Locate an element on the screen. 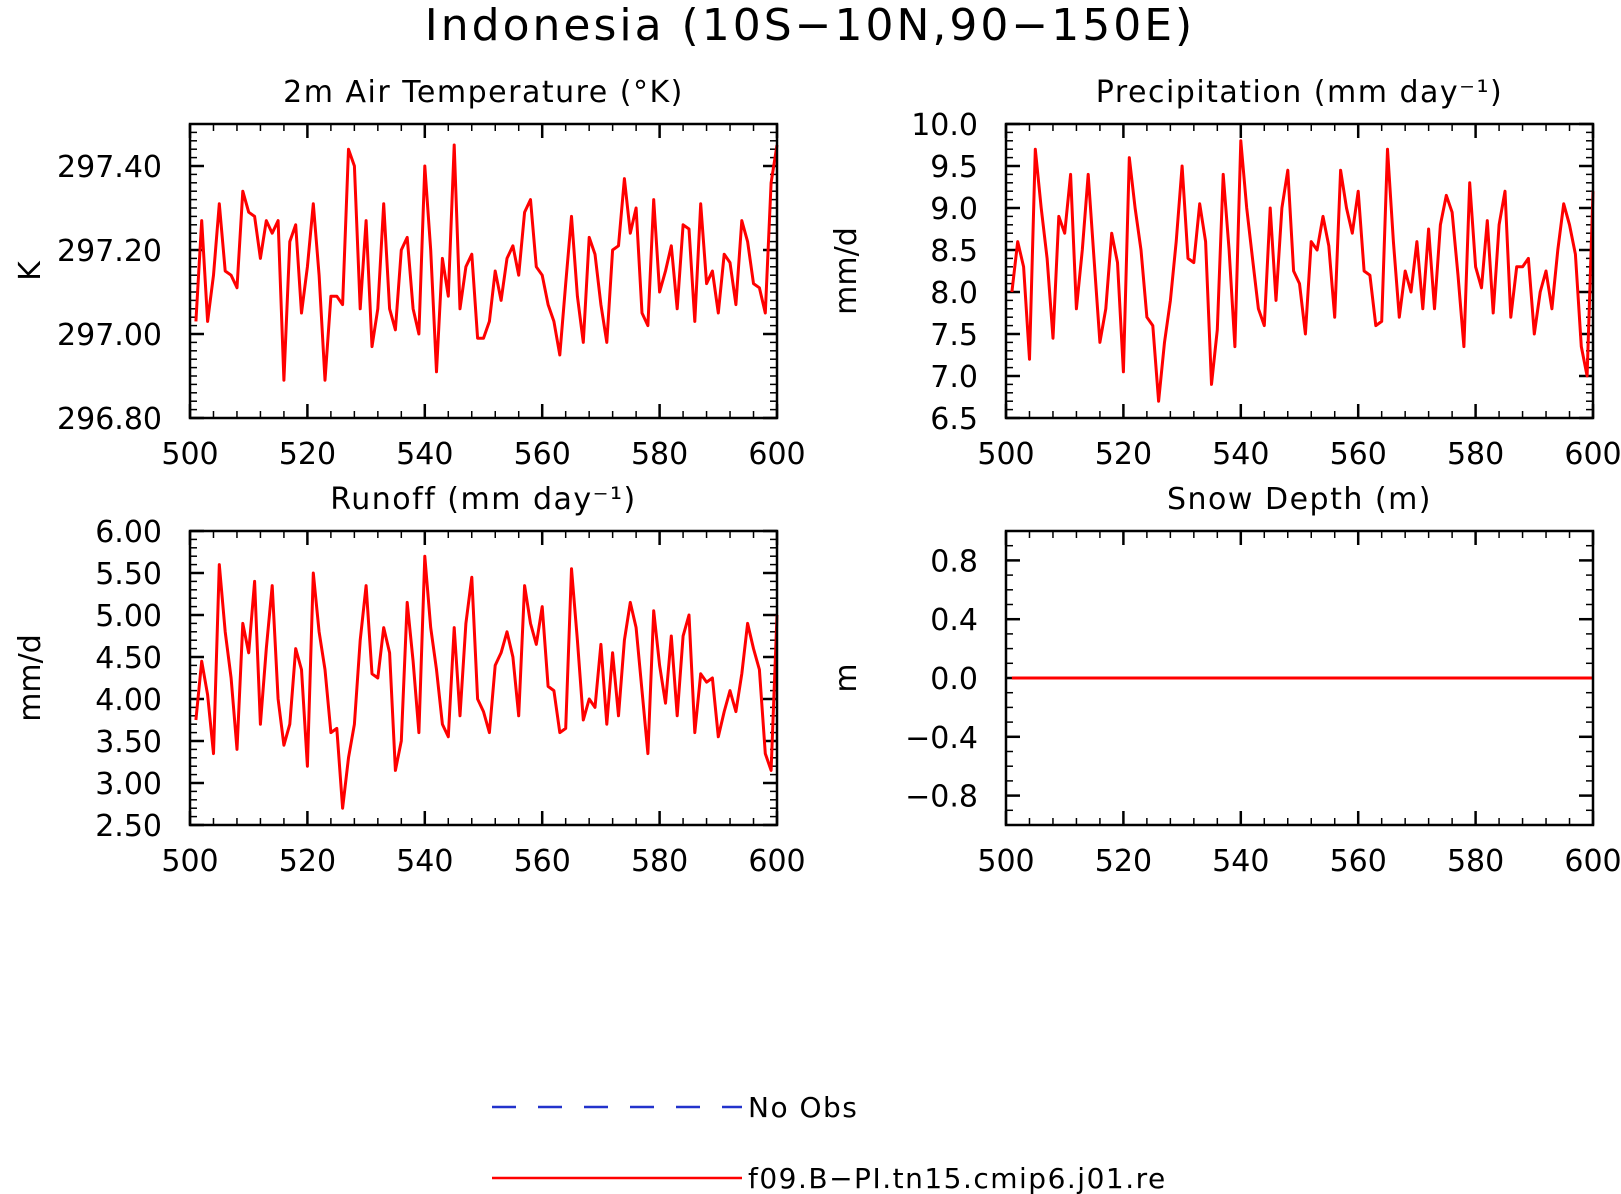  precipitation-xtick-label: 540 is located at coordinates (1240, 454).